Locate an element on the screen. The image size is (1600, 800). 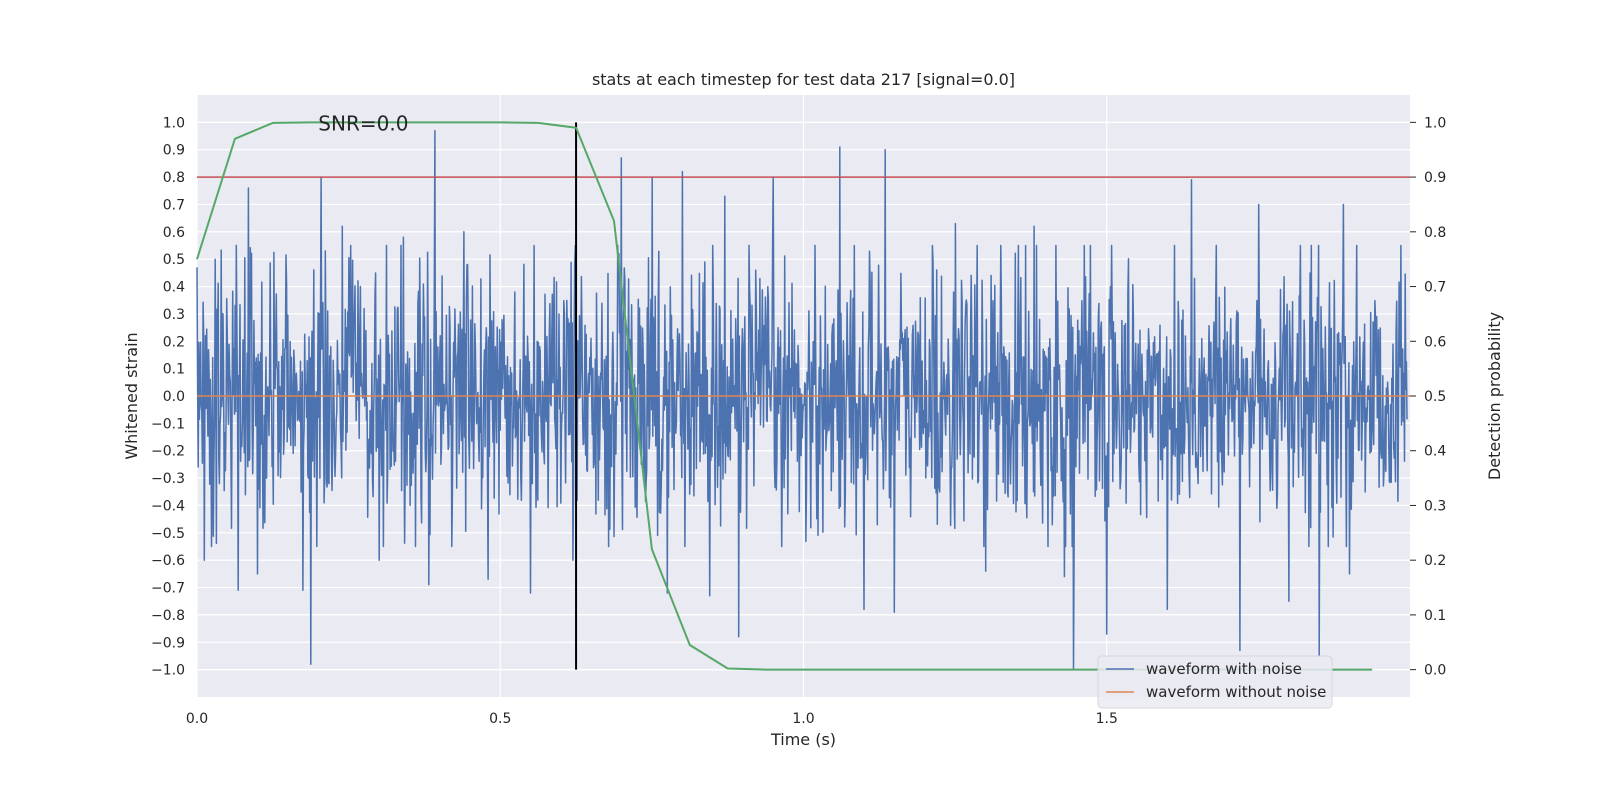
y2-tick-label: 0.2 is located at coordinates (1435, 561).